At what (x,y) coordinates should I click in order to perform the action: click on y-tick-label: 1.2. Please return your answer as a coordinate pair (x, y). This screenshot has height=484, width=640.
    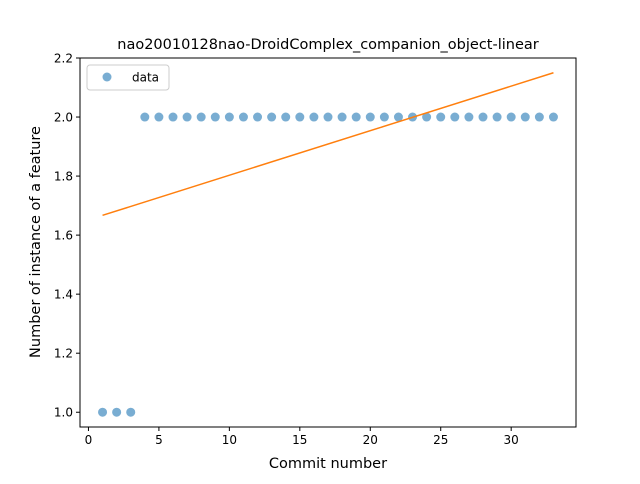
    Looking at the image, I should click on (63, 354).